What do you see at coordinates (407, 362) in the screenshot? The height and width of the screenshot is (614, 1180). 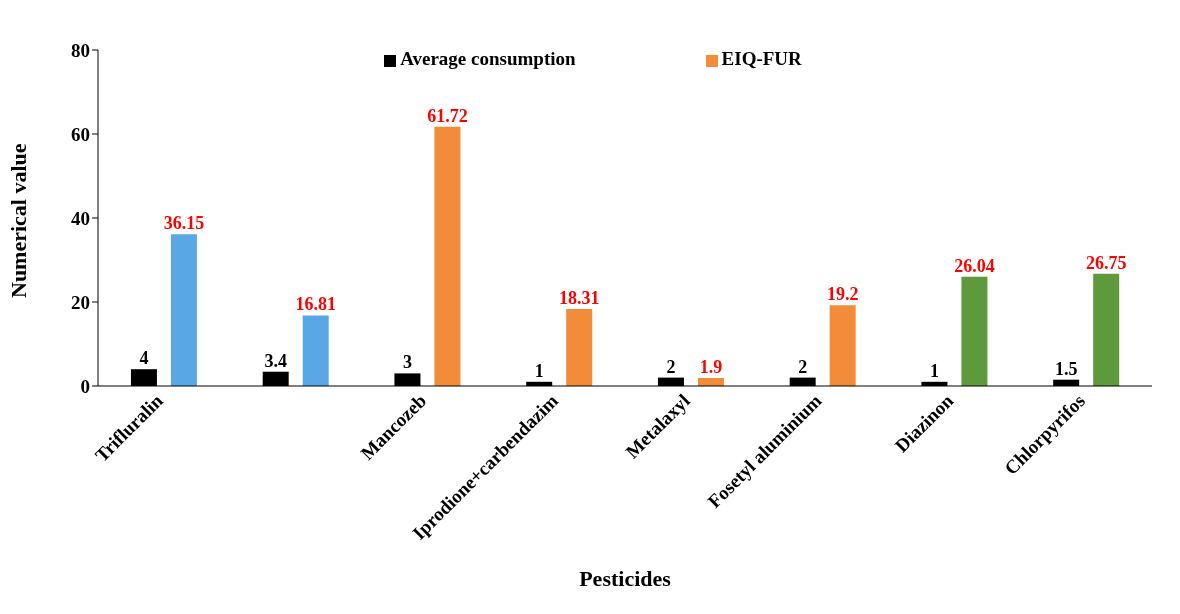 I see `data-label: 3` at bounding box center [407, 362].